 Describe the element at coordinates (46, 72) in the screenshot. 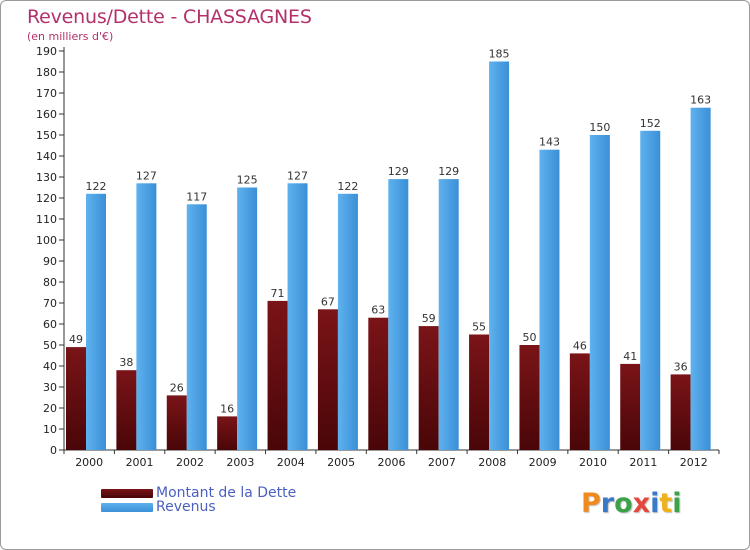

I see `y-tick-label: 180` at that location.